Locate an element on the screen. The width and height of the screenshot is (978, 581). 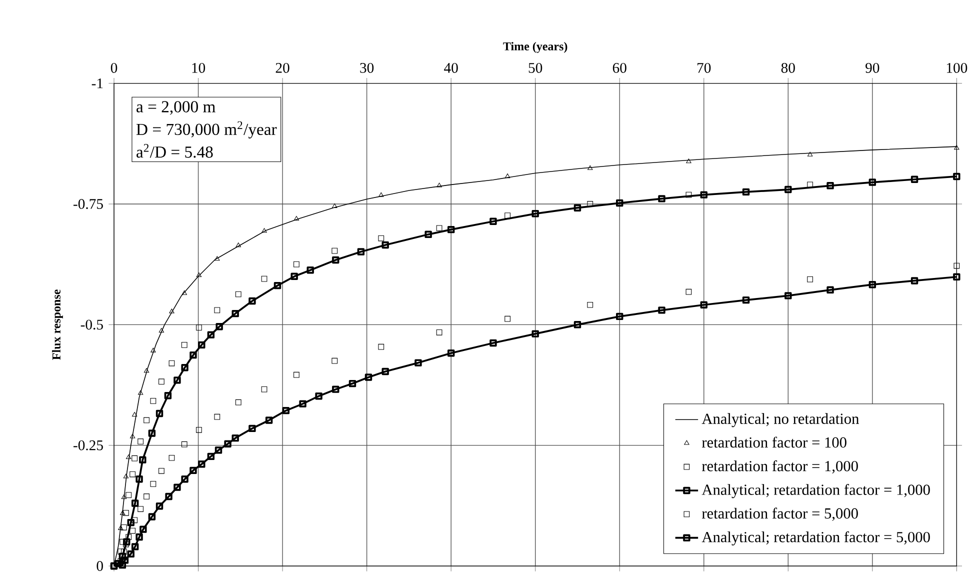
x-tick-label: 0 is located at coordinates (114, 67).